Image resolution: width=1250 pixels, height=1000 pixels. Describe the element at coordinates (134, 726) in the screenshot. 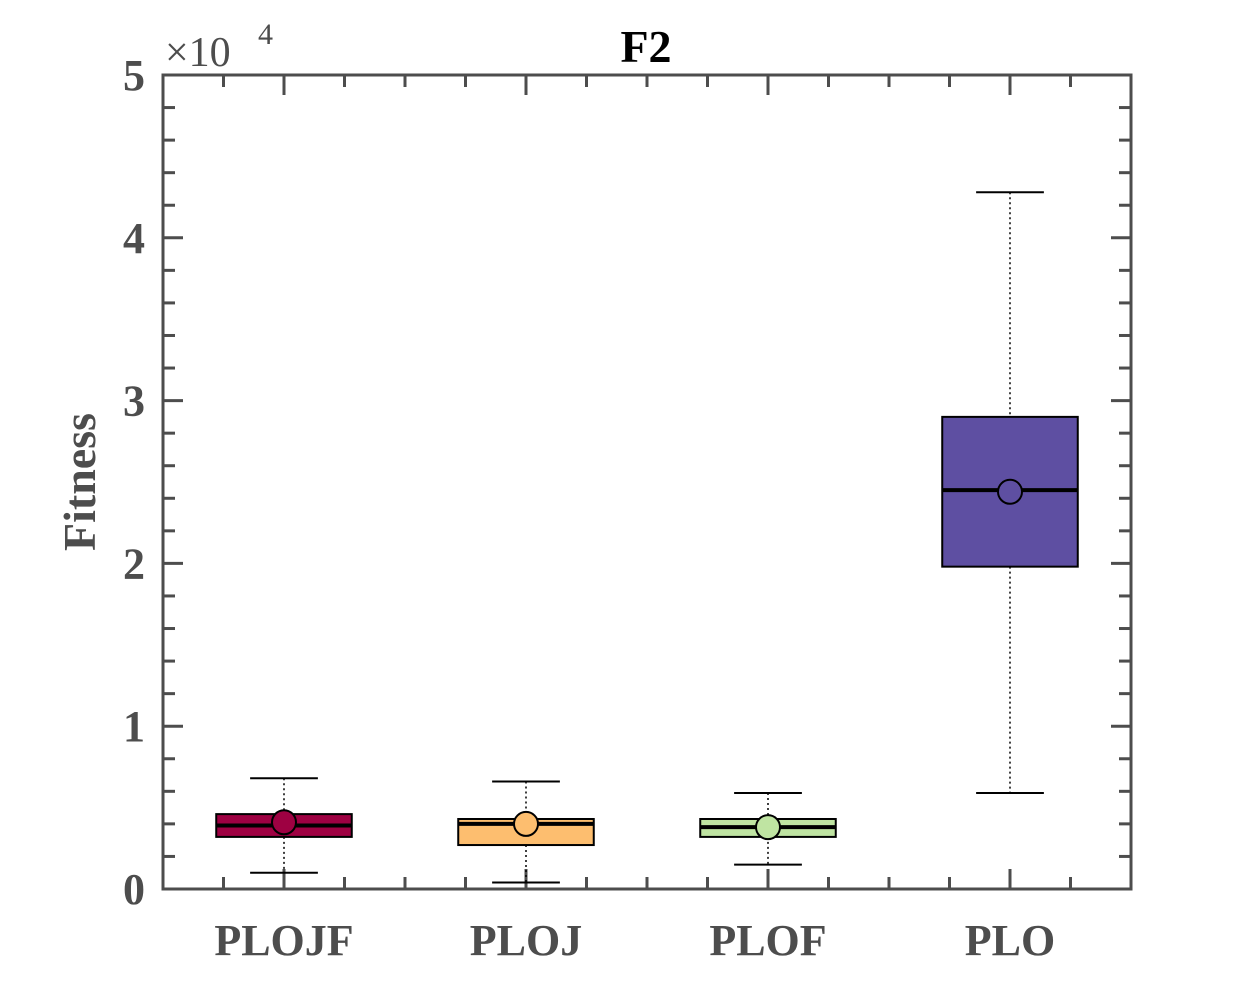

I see `y-tick-label: 1` at that location.